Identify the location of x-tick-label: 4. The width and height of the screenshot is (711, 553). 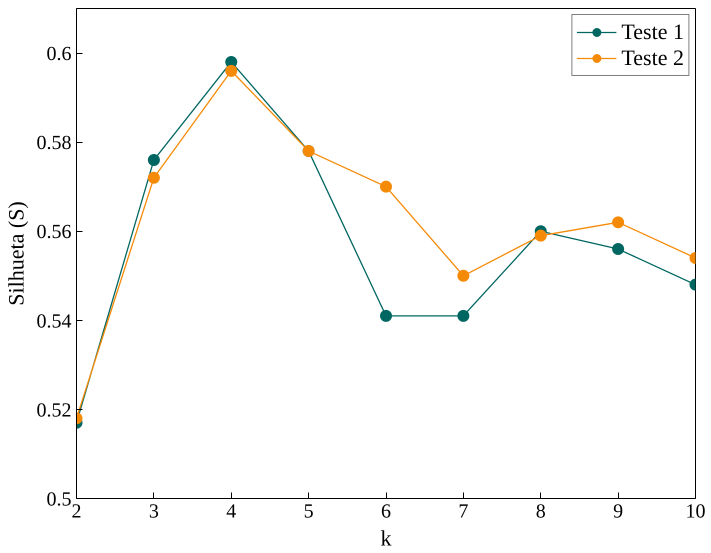
(231, 511).